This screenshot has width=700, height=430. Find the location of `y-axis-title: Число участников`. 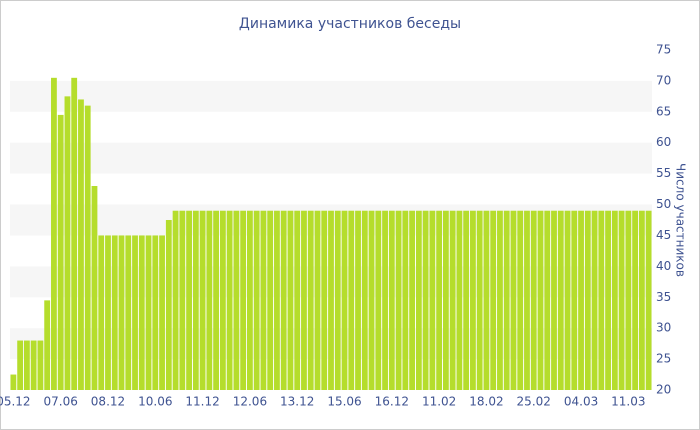

y-axis-title: Число участников is located at coordinates (681, 220).